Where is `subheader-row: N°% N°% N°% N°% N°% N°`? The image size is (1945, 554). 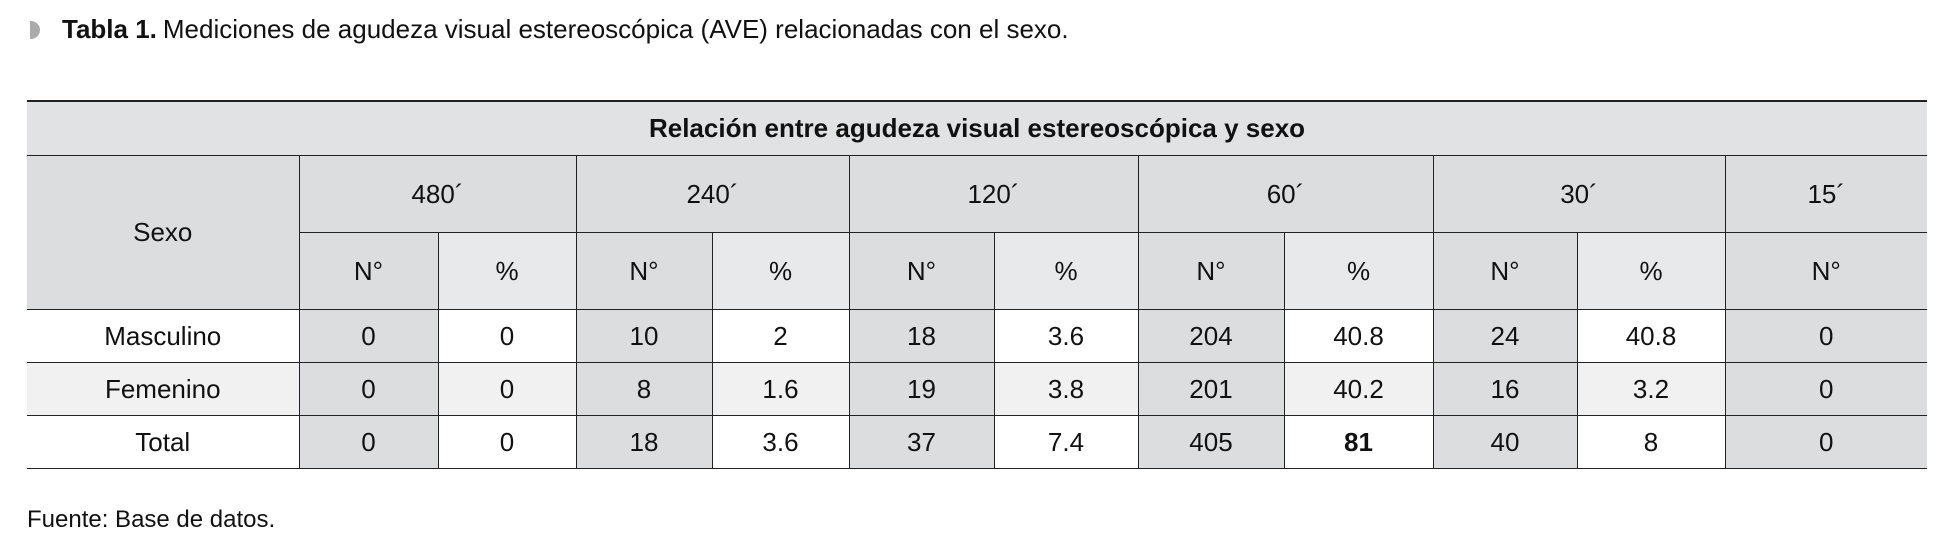
subheader-row: N°% N°% N°% N°% N°% N° is located at coordinates (977, 271).